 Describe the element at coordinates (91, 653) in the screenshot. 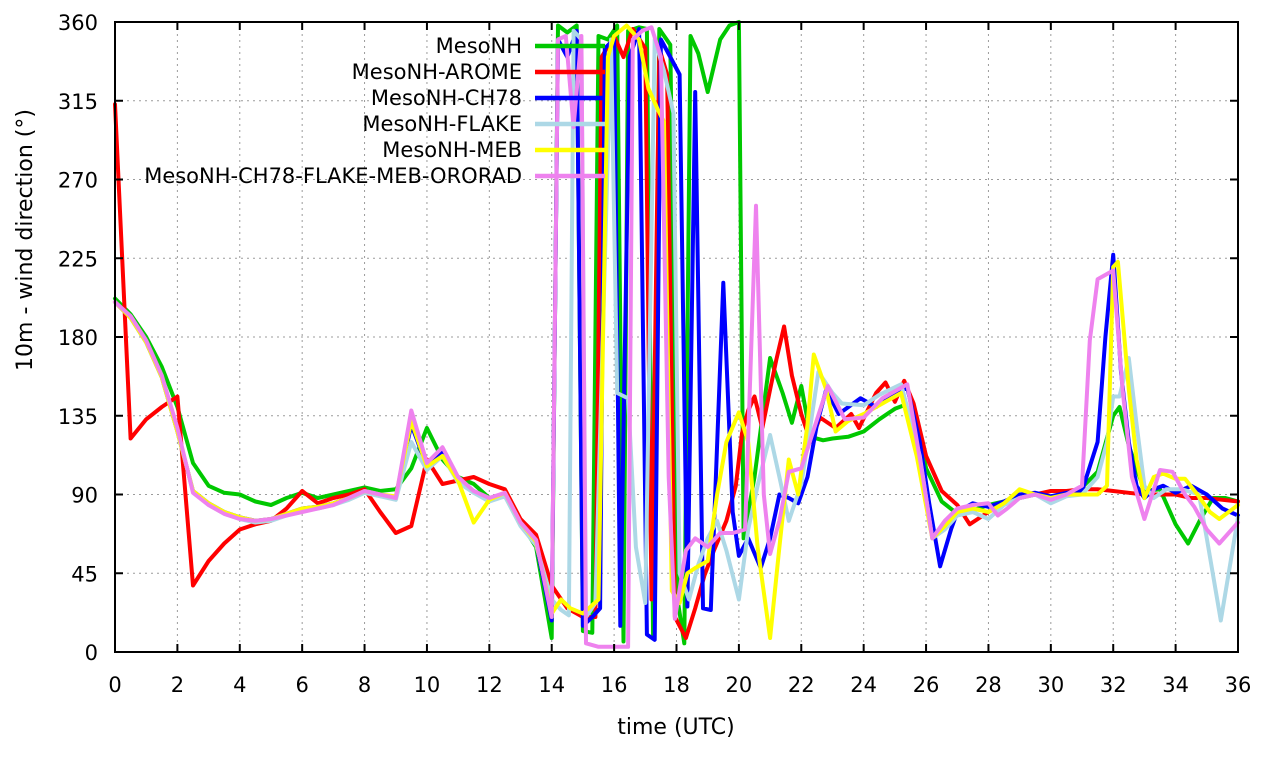

I see `y-tick-label: 0` at that location.